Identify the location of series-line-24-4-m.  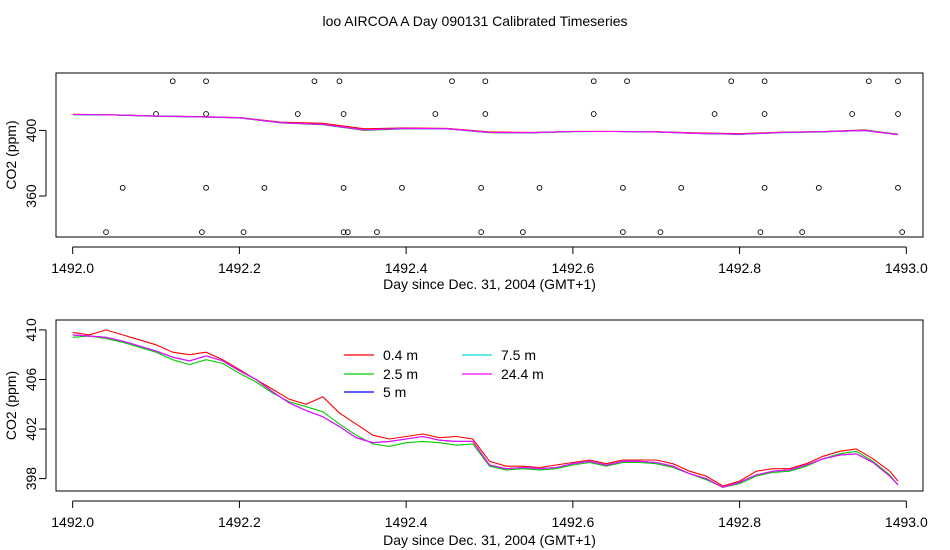
(485, 124).